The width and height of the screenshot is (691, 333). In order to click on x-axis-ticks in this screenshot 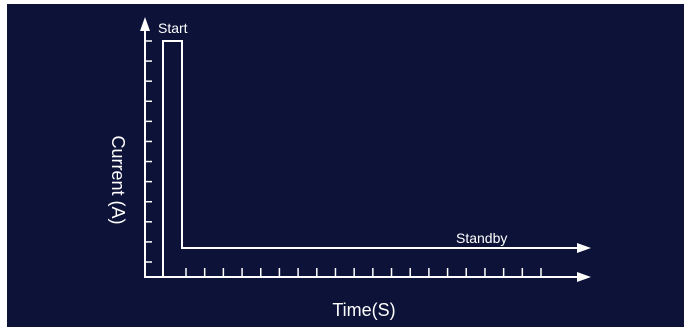, I will do `click(363, 272)`.